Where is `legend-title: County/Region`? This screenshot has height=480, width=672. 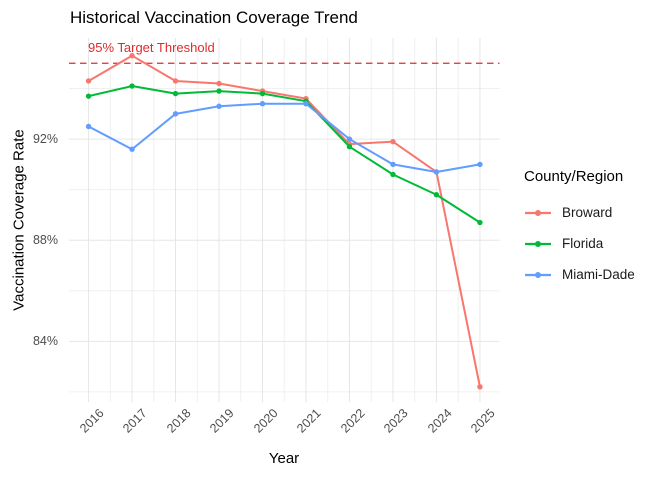
legend-title: County/Region is located at coordinates (574, 176).